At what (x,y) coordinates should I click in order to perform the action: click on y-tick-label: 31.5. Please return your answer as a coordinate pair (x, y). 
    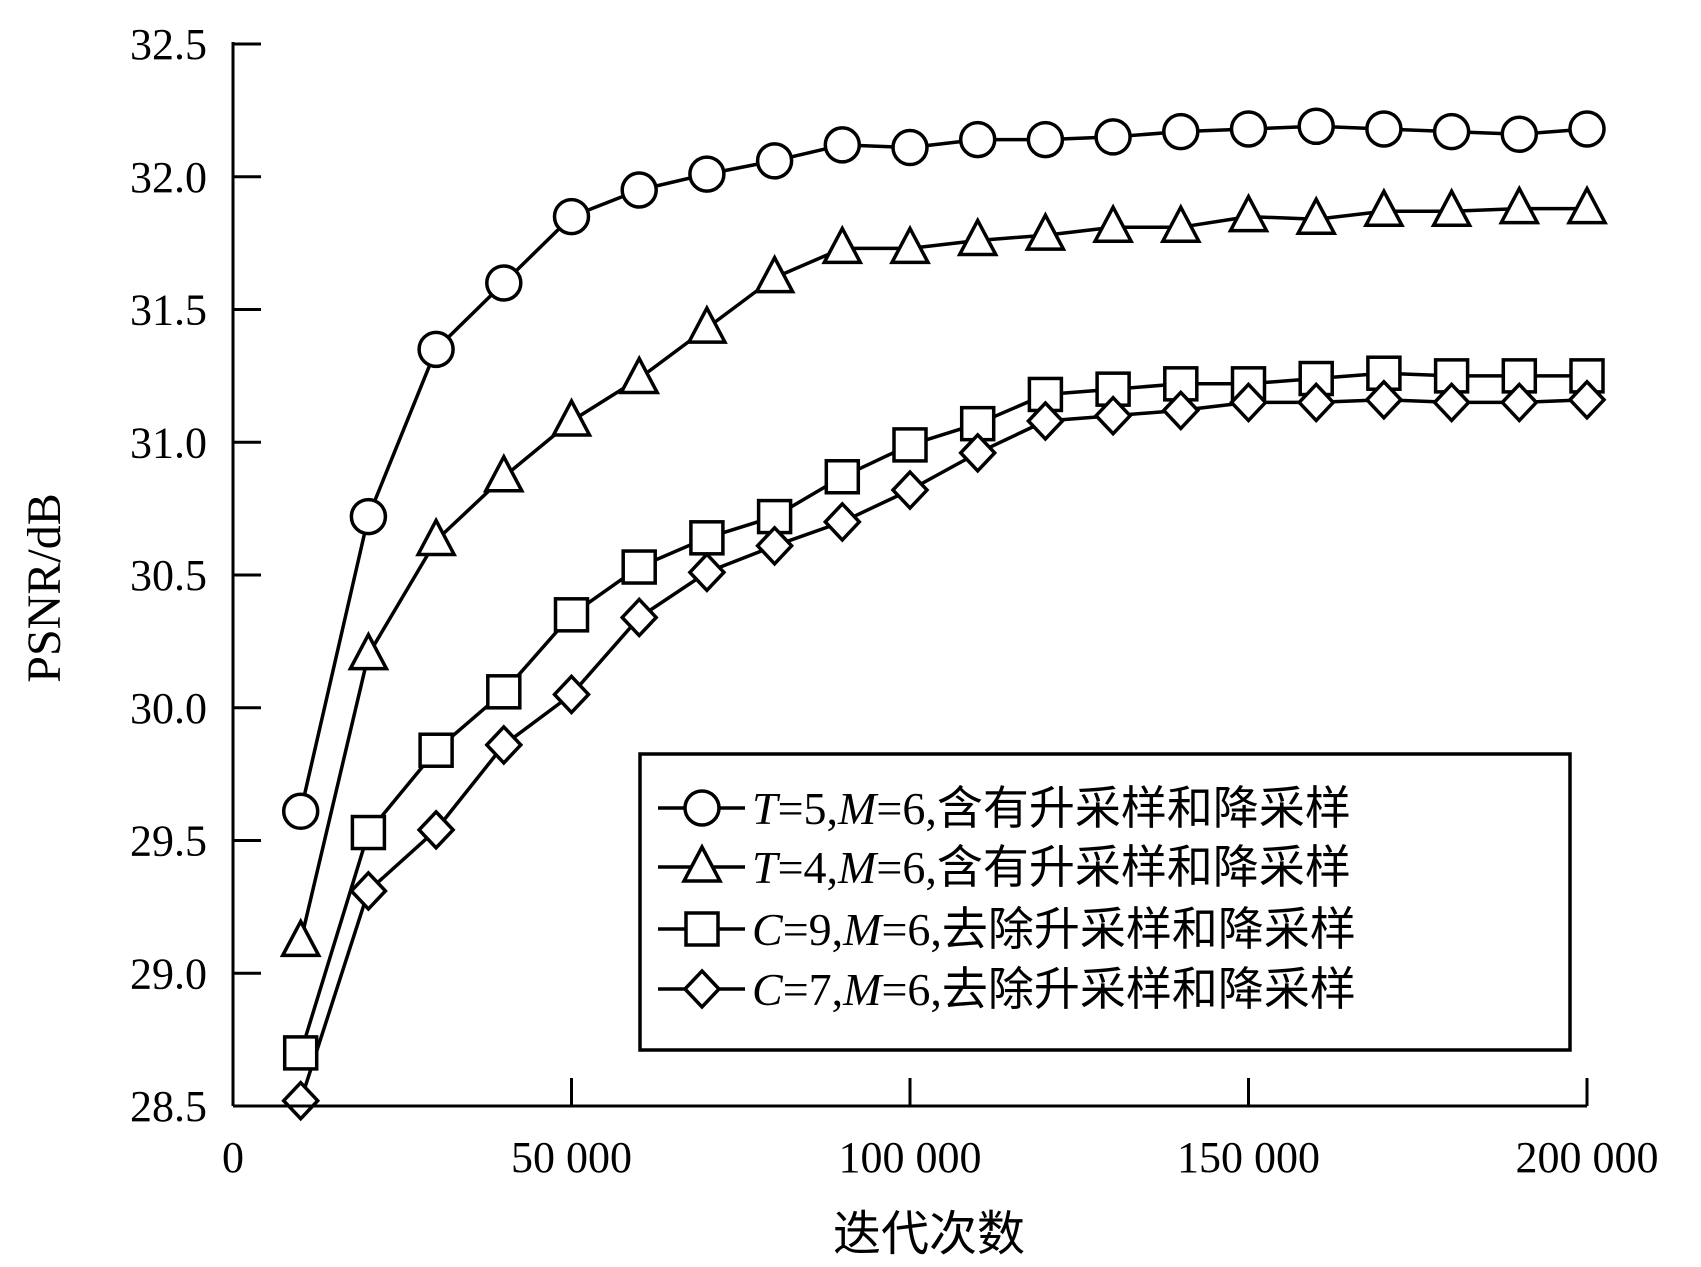
    Looking at the image, I should click on (168, 310).